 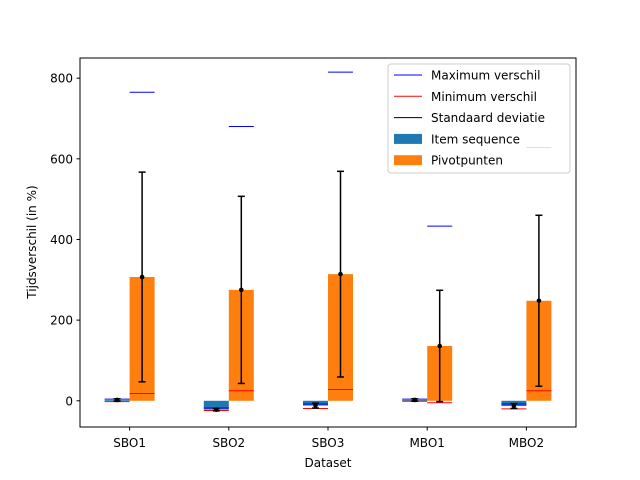 I want to click on y-tick-label-600: 600, so click(x=61, y=159).